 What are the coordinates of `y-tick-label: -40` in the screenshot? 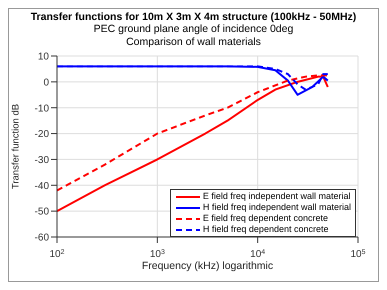 It's located at (42, 186).